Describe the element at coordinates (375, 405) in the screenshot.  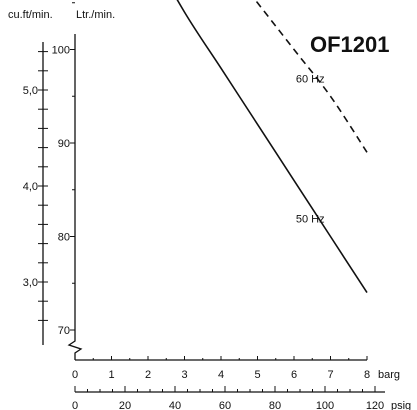
I see `psig-tick-label: 120` at that location.